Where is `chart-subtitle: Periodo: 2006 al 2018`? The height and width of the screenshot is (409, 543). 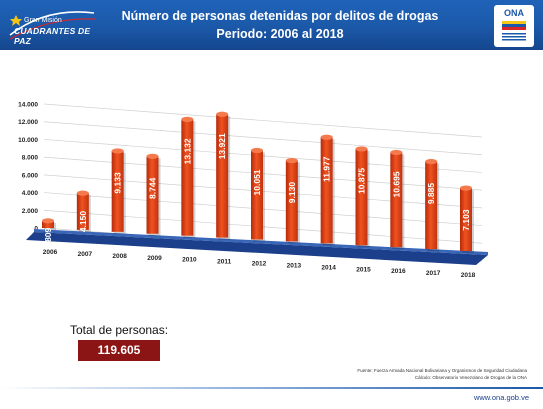
chart-subtitle: Periodo: 2006 al 2018 is located at coordinates (280, 34).